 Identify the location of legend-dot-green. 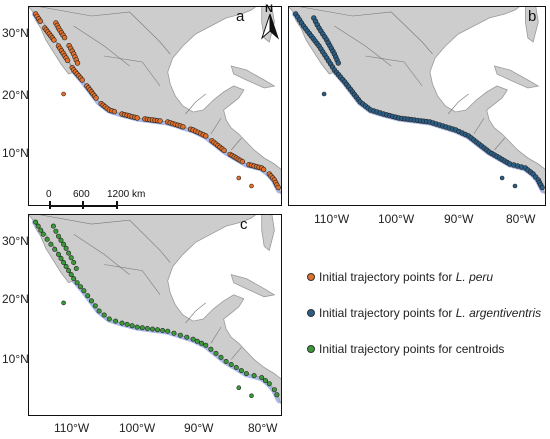
(311, 349).